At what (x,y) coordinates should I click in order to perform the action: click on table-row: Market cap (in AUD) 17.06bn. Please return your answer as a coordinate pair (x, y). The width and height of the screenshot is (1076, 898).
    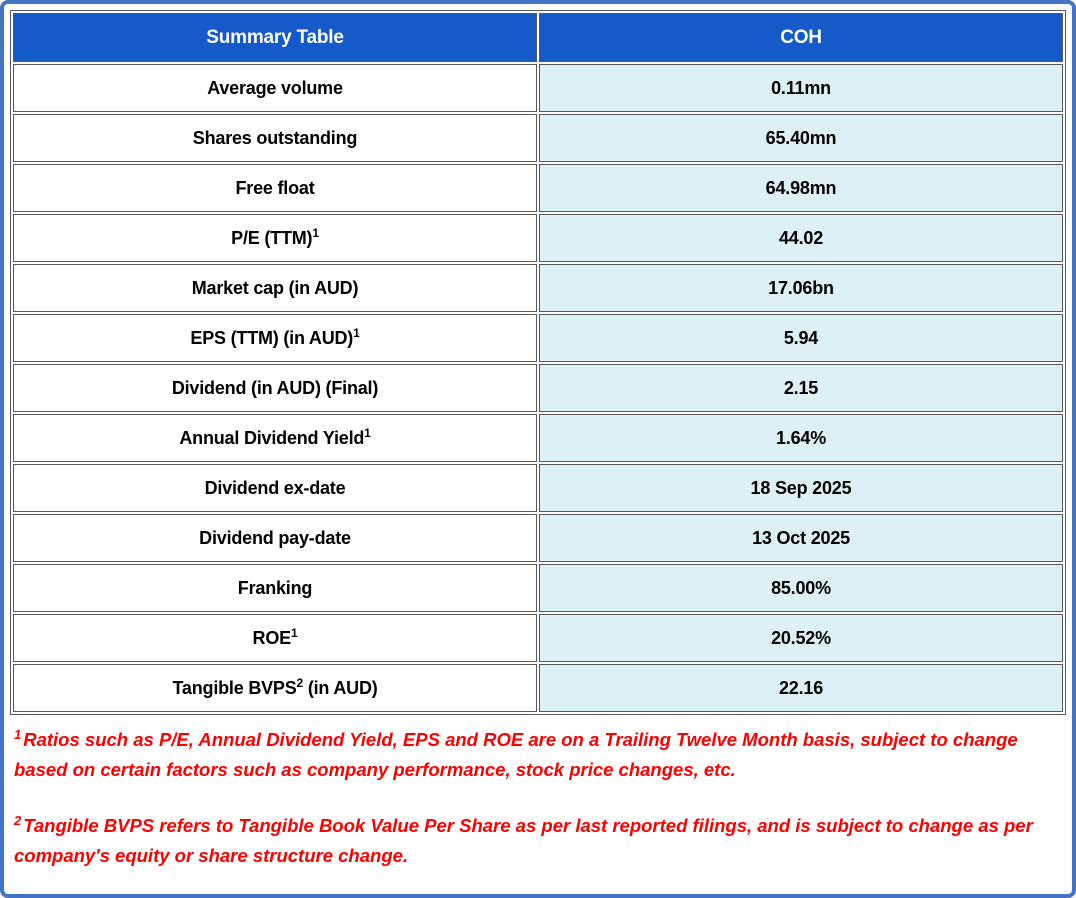
    Looking at the image, I should click on (538, 288).